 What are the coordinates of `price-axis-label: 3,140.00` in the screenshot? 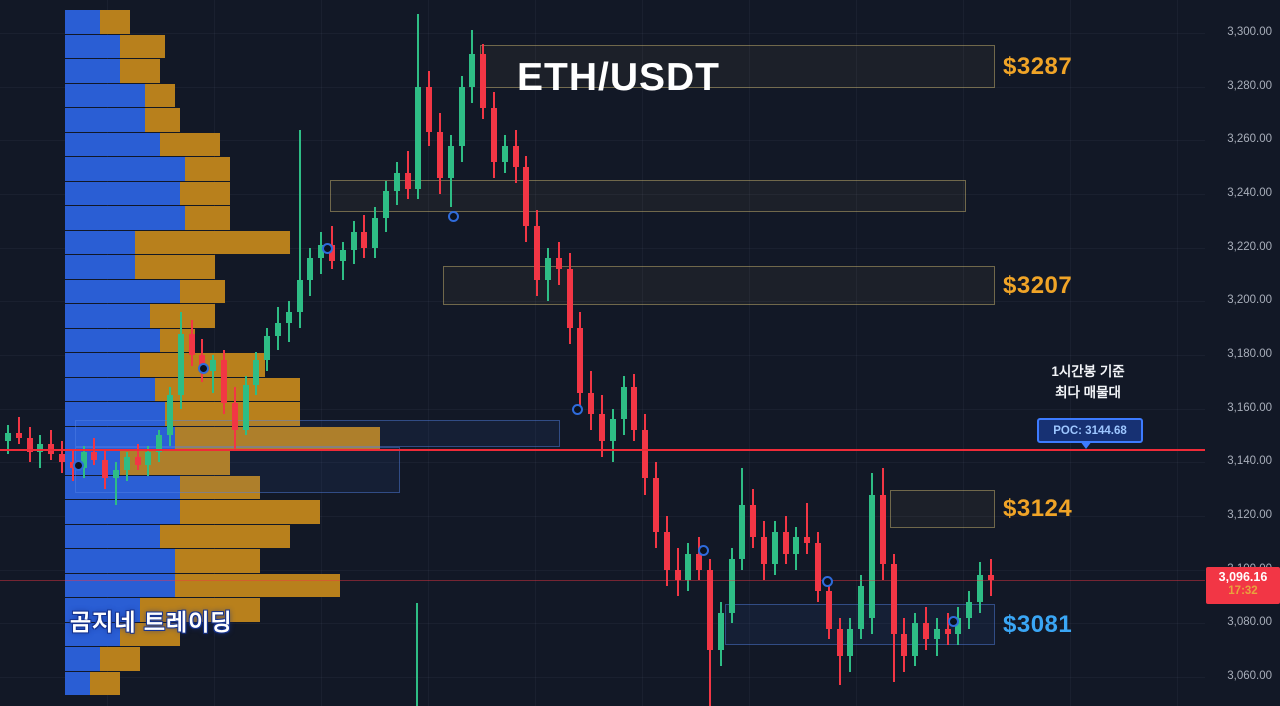 It's located at (1249, 461).